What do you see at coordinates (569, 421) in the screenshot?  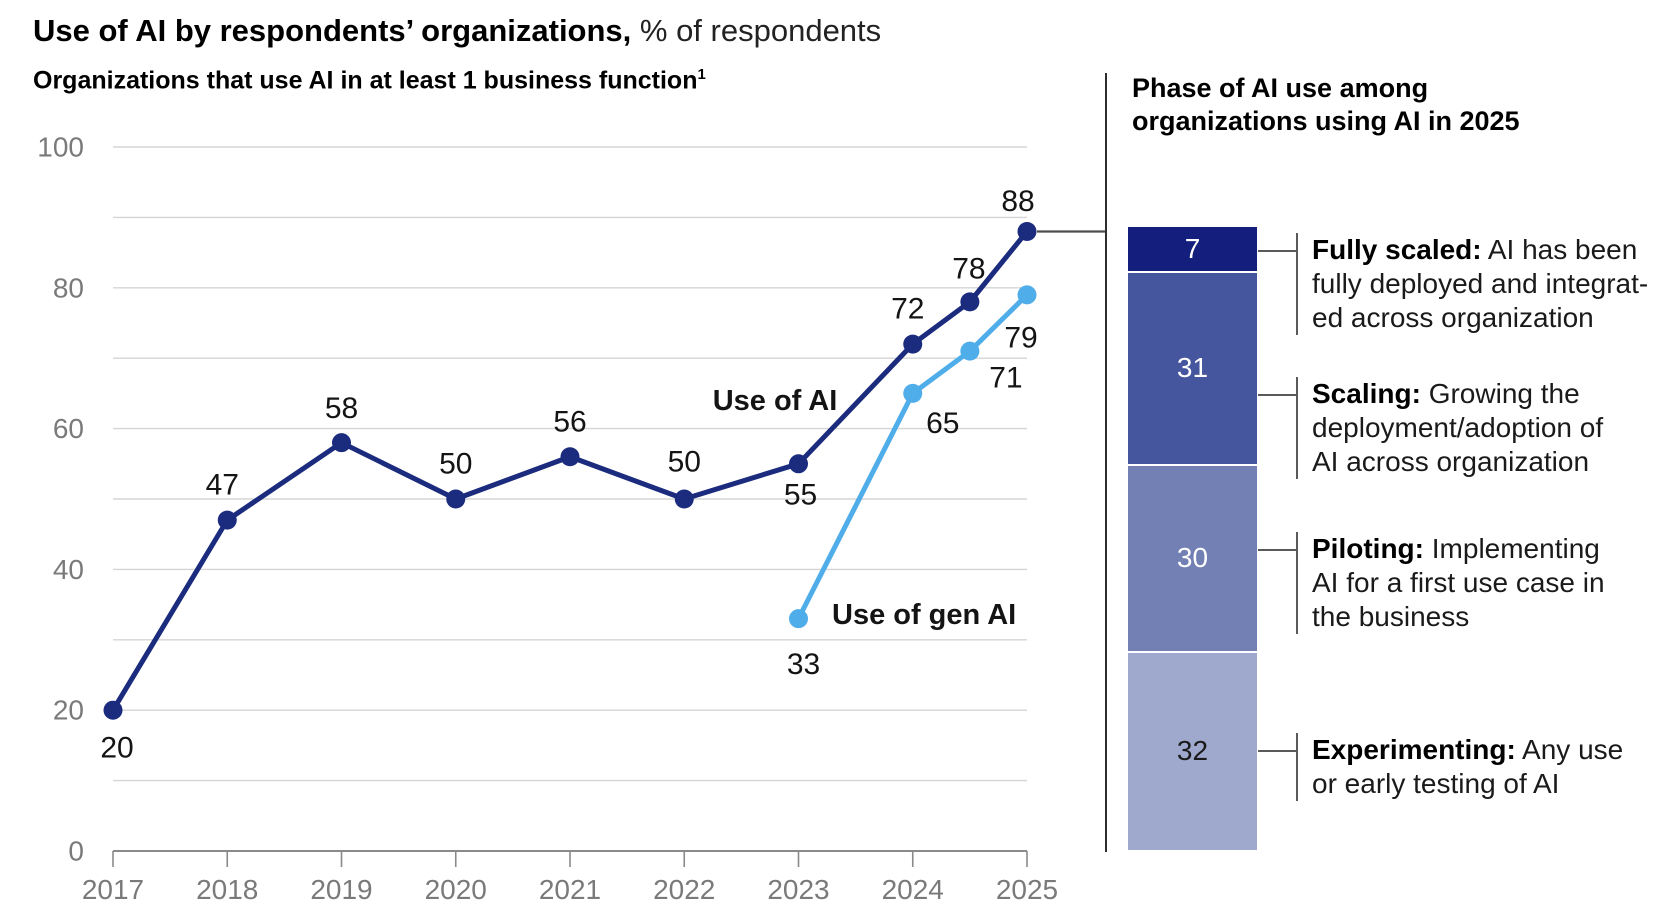 I see `data-label: 56` at bounding box center [569, 421].